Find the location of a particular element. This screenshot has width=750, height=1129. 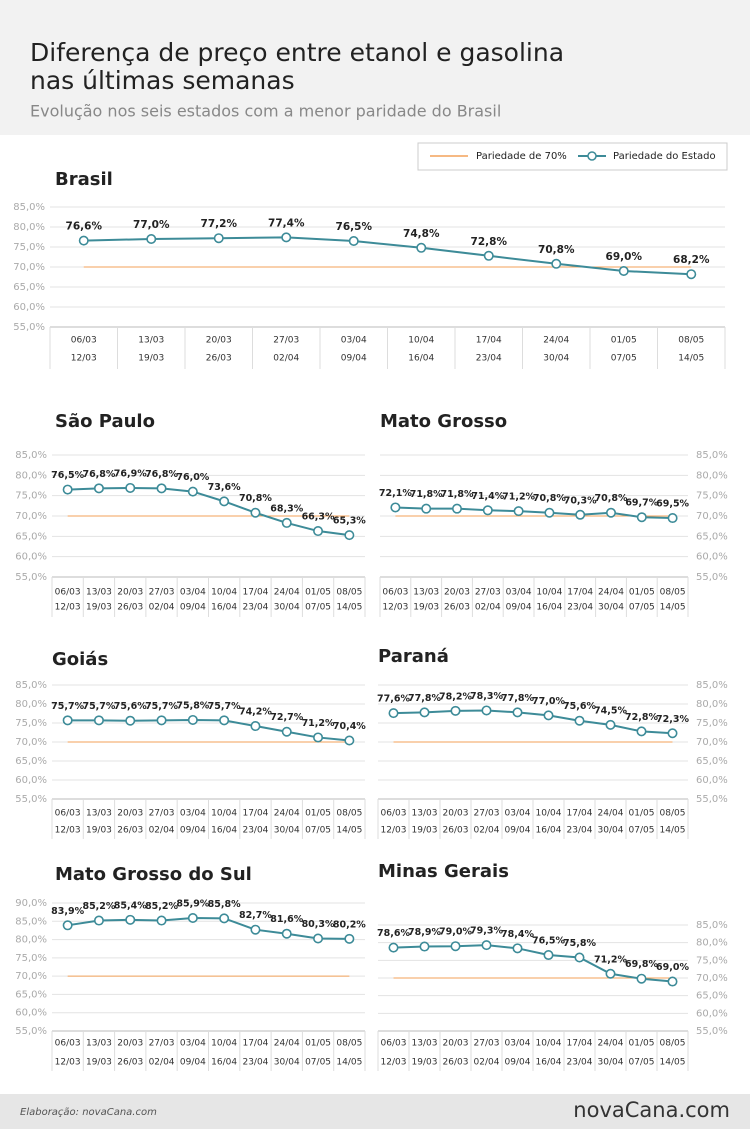

y-tick-label: 65,0% is located at coordinates (712, 996).